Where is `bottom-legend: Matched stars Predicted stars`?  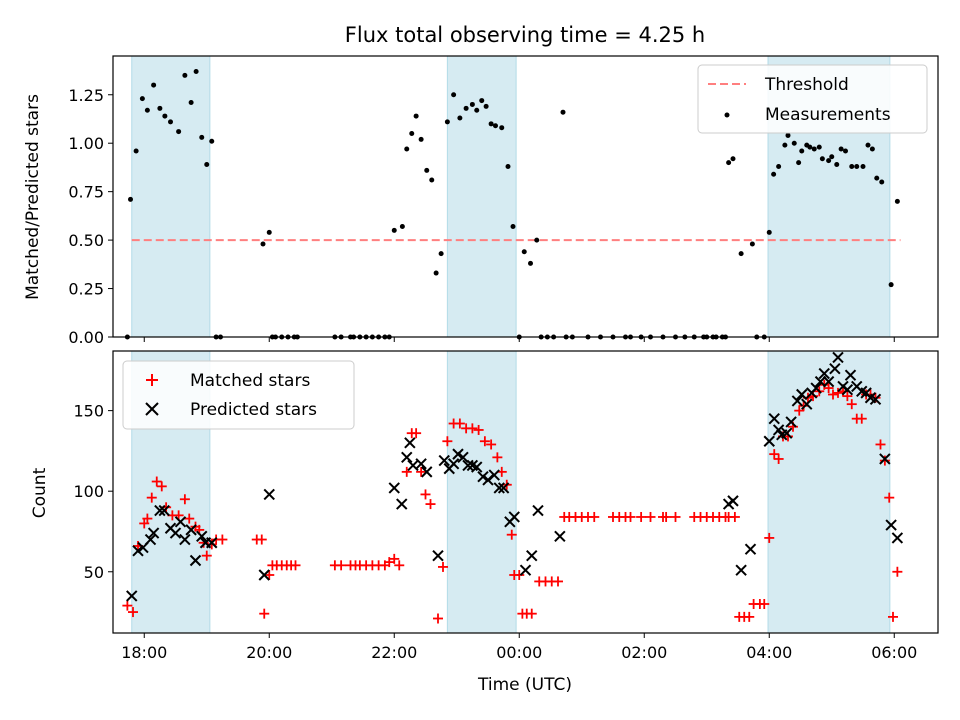
bottom-legend: Matched stars Predicted stars is located at coordinates (238, 395).